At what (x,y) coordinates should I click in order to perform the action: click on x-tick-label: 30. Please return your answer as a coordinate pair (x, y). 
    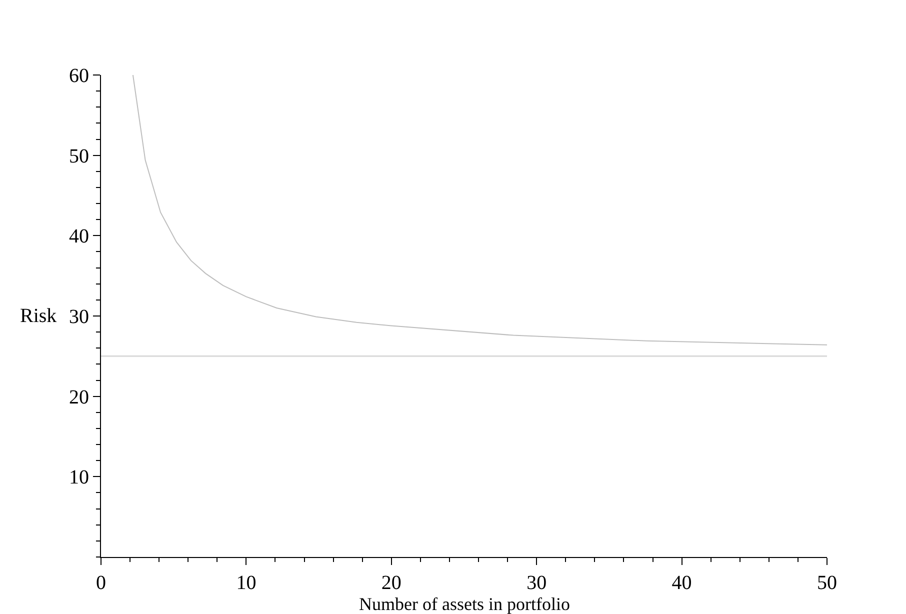
    Looking at the image, I should click on (536, 583).